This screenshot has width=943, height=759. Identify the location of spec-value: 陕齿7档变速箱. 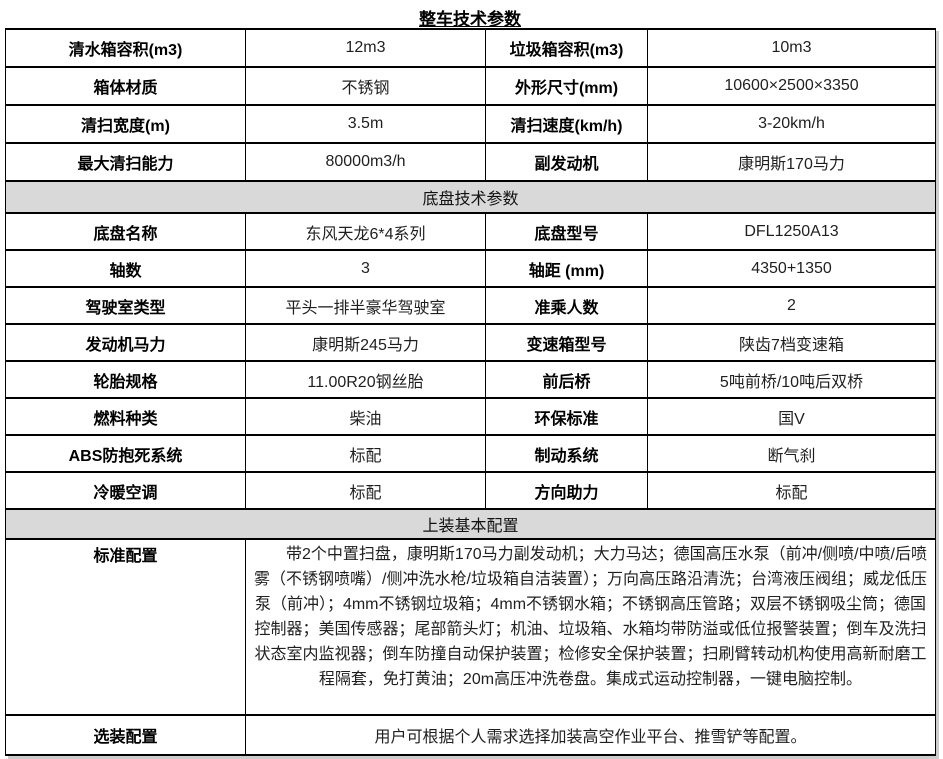
(791, 342).